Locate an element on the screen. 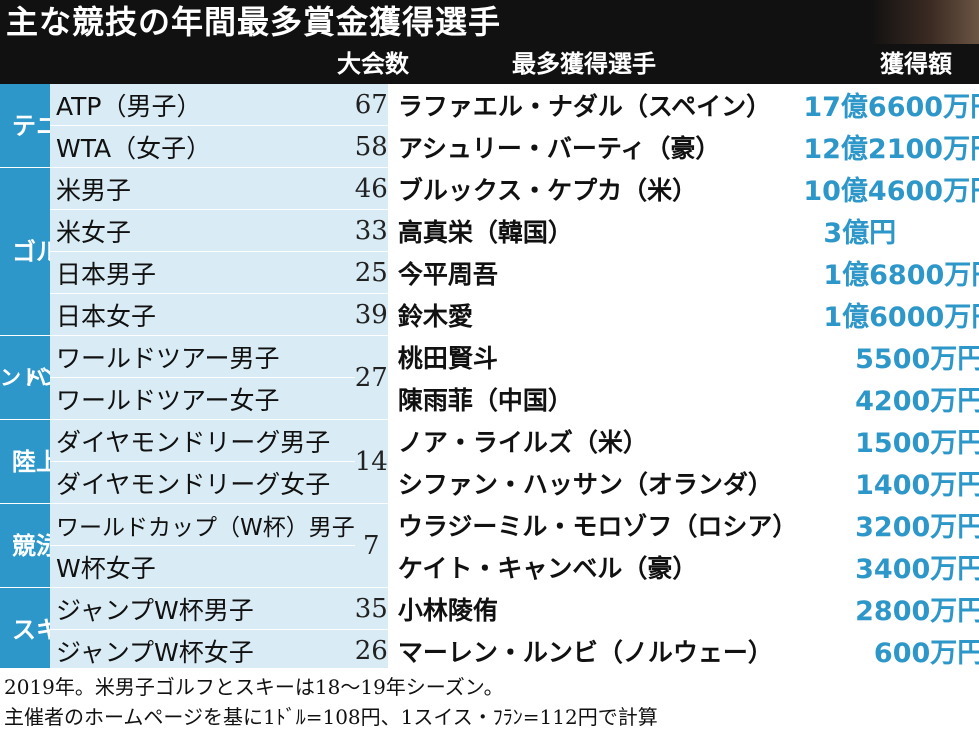  prize-cell: 12億2100万円 is located at coordinates (888, 146).